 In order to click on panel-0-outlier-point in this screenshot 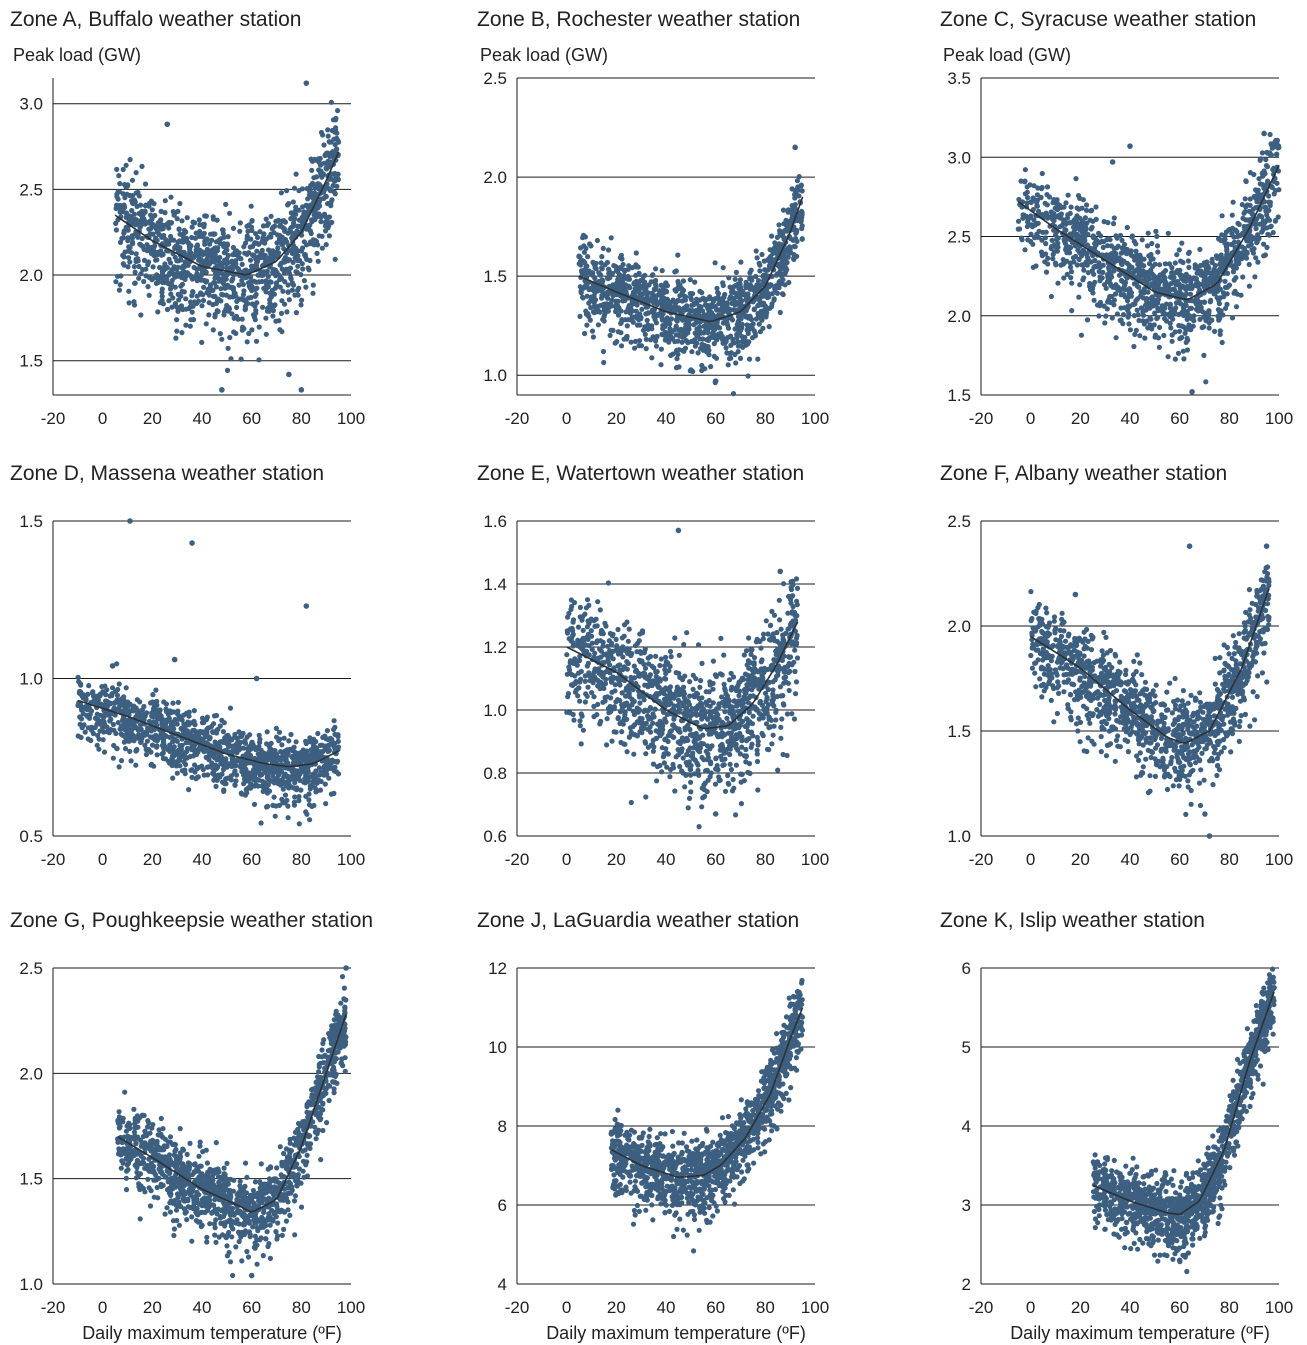, I will do `click(301, 390)`.